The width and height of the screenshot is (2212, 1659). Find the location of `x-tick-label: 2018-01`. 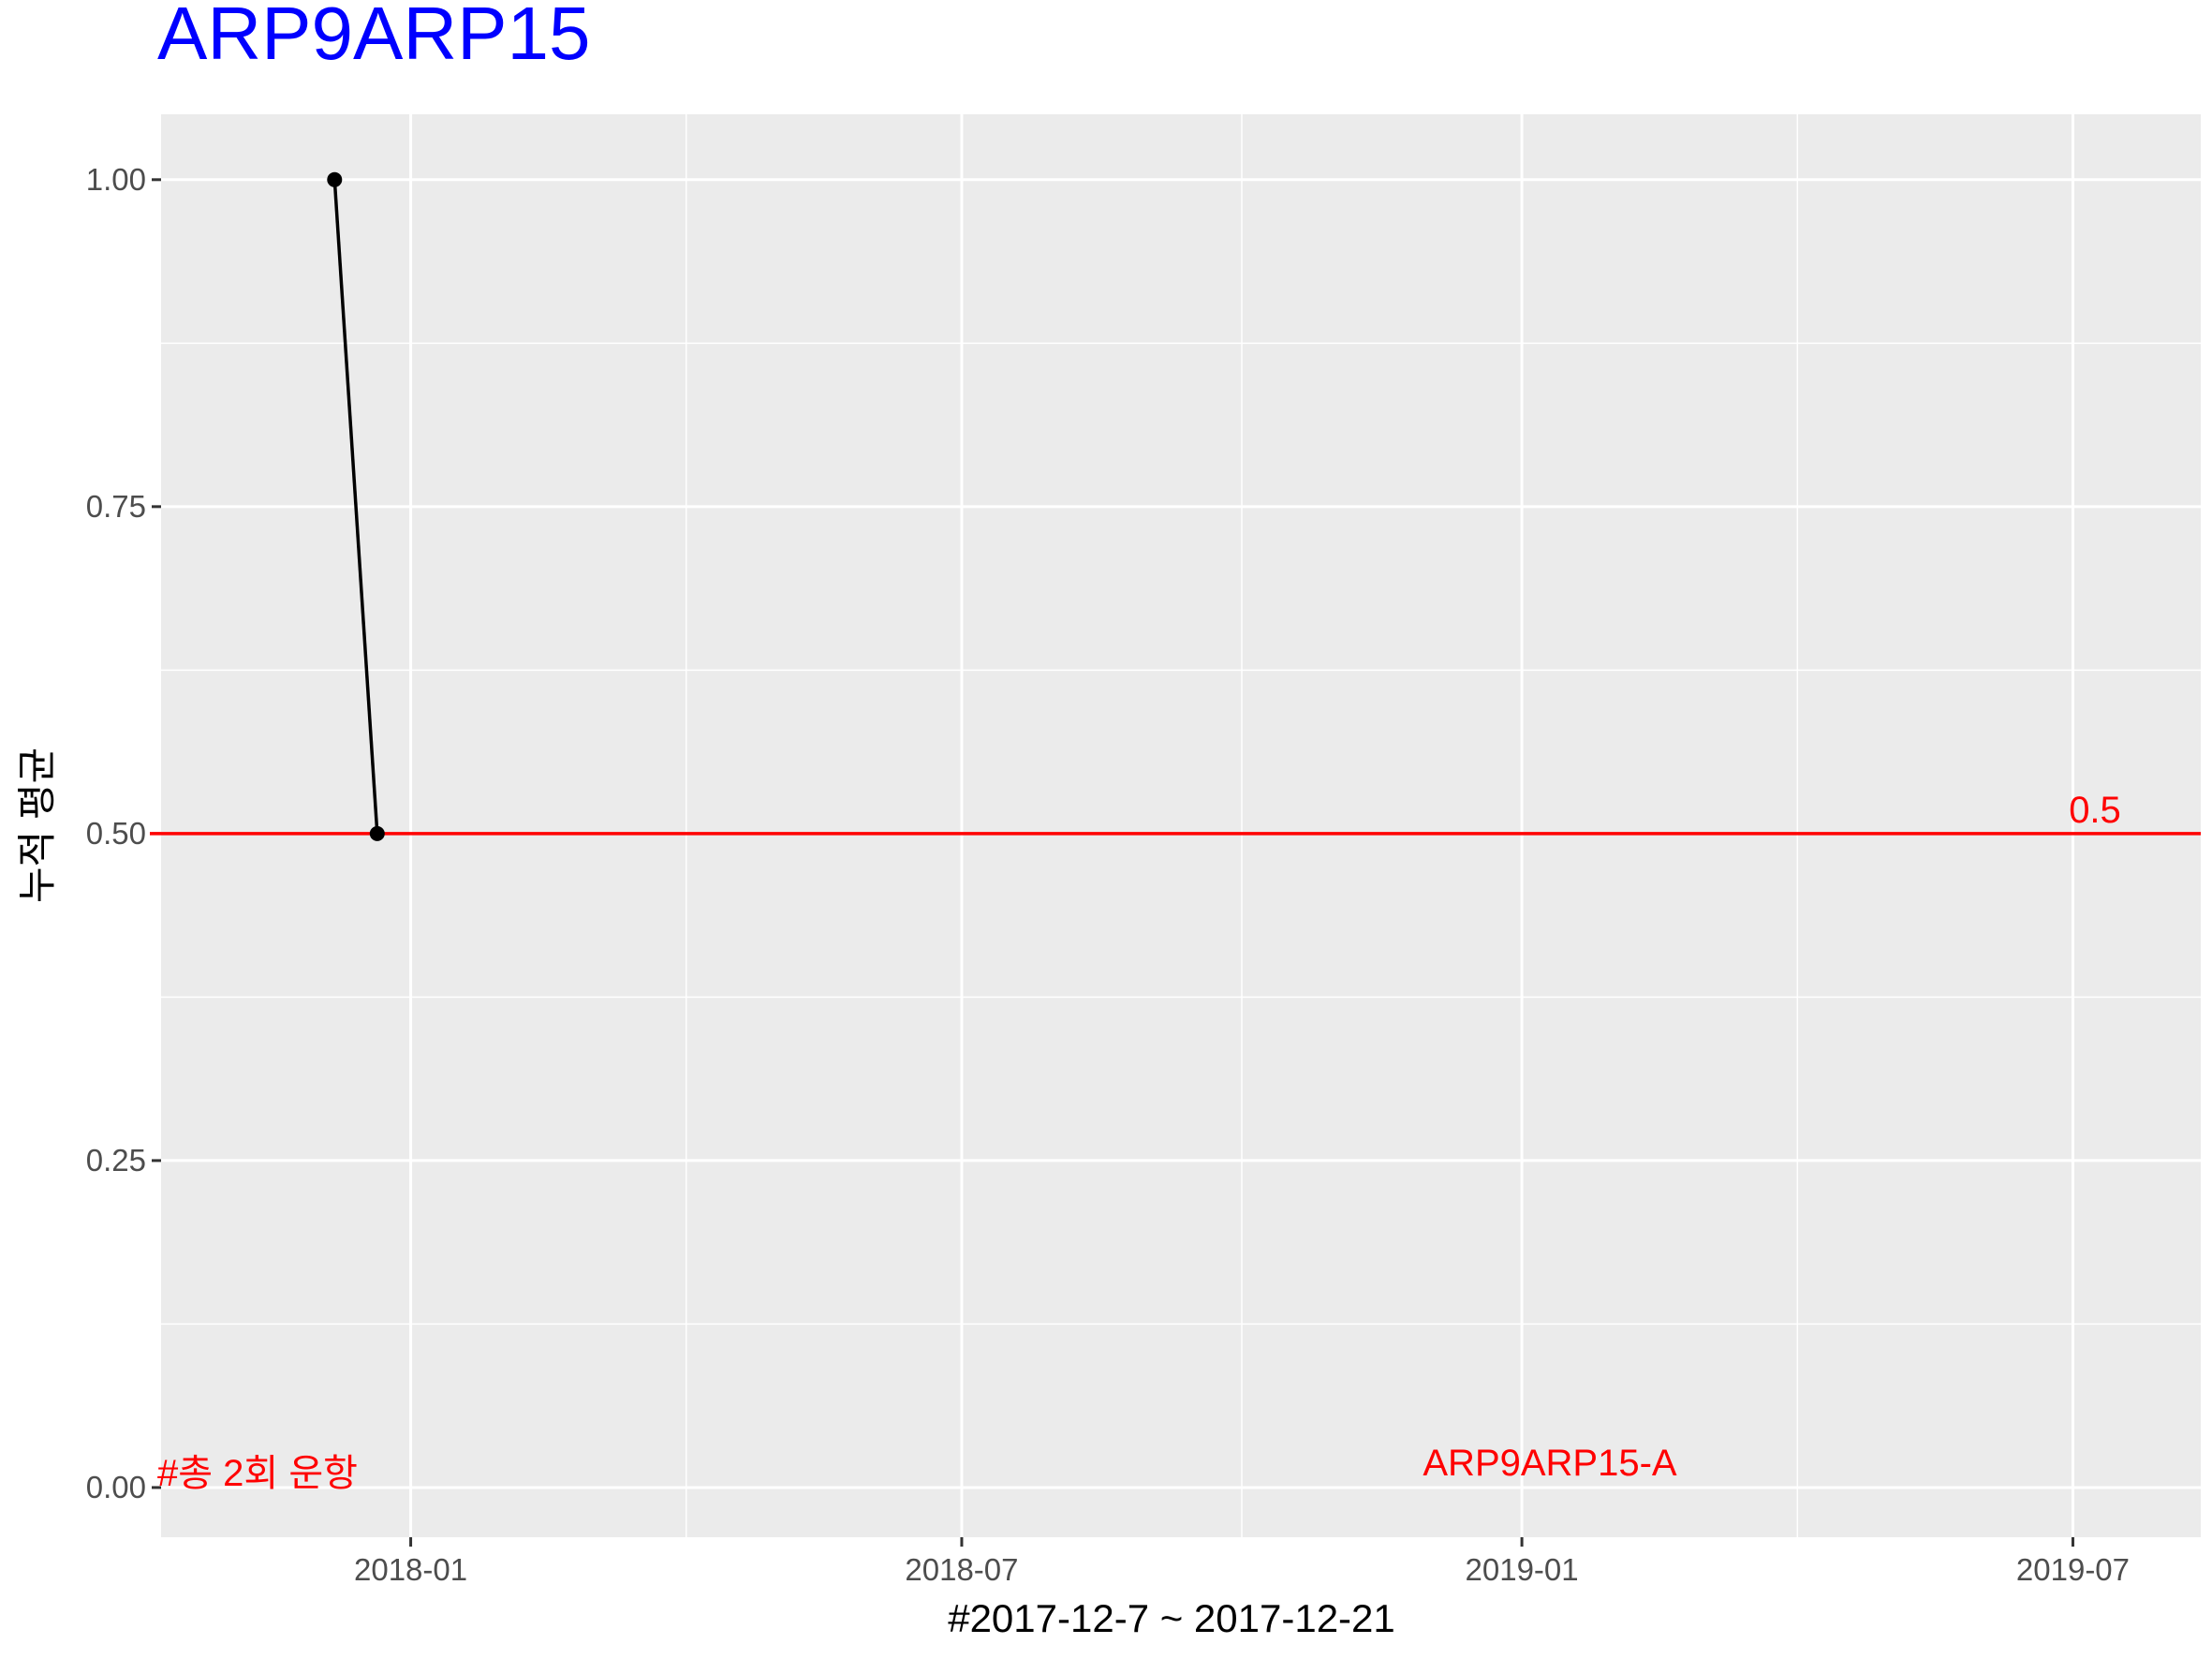

x-tick-label: 2018-01 is located at coordinates (411, 1569).